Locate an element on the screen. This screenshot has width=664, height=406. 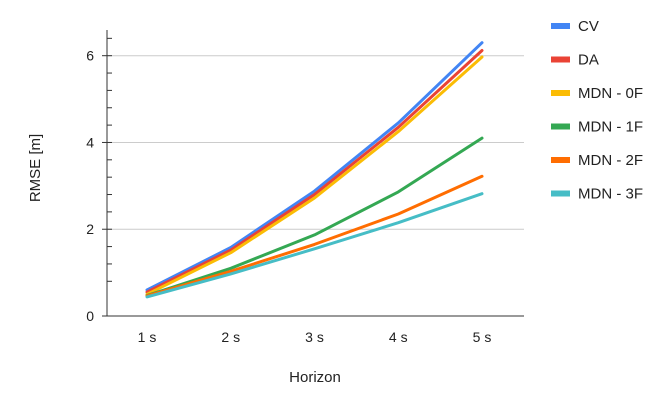
legend-label: MDN - 1F is located at coordinates (610, 127).